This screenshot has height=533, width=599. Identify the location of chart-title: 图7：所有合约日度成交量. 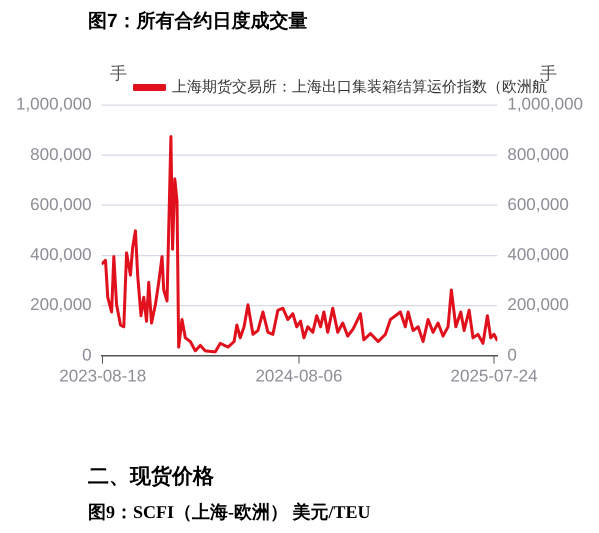
(198, 22).